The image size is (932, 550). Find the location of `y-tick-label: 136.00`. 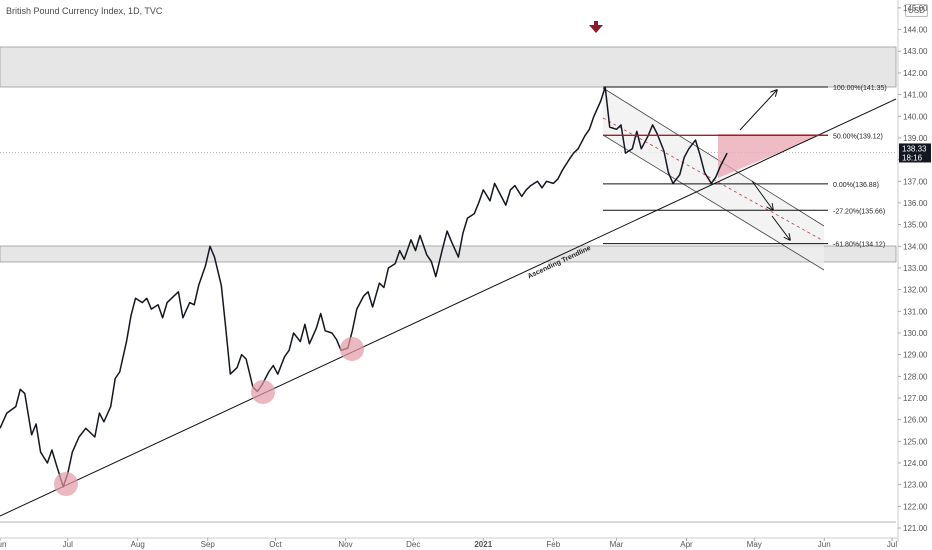

y-tick-label: 136.00 is located at coordinates (915, 203).